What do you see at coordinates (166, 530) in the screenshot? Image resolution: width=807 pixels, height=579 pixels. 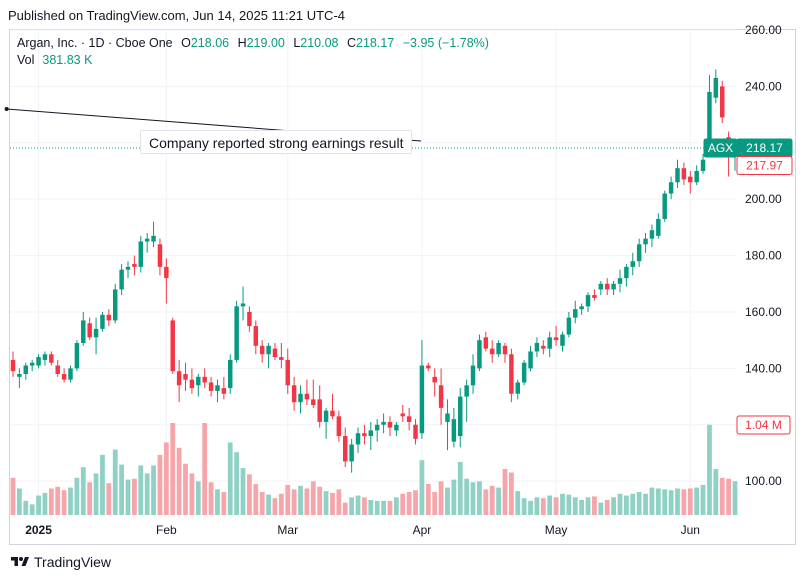 I see `time-tick-label: Feb` at bounding box center [166, 530].